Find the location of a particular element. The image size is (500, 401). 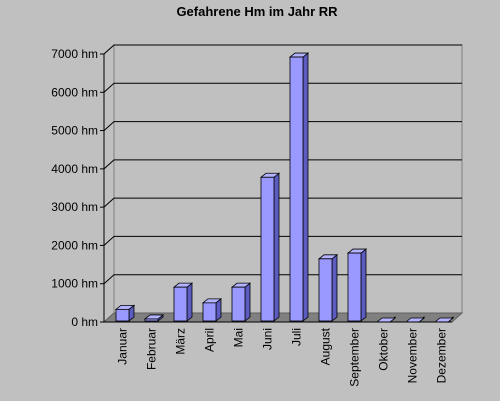

bar-august is located at coordinates (328, 287).